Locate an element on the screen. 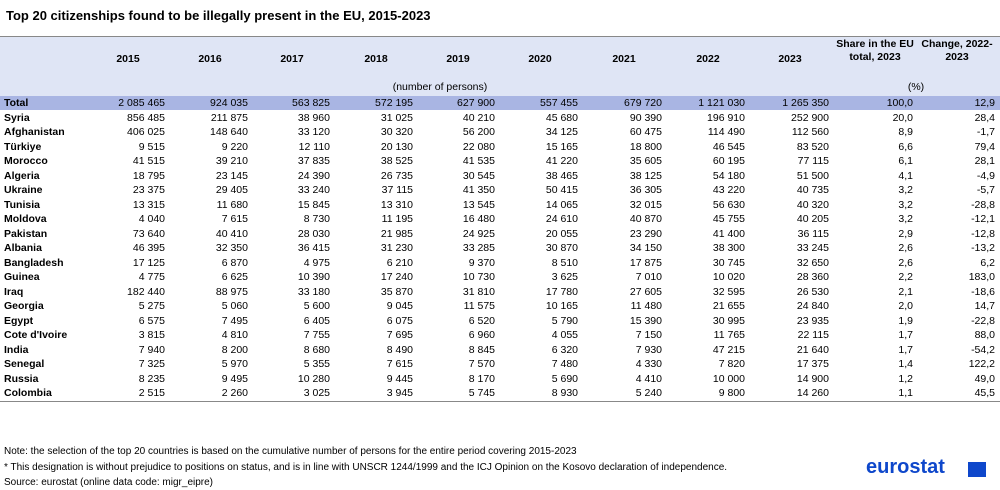 This screenshot has width=1000, height=490. cell: 8 730 is located at coordinates (316, 219).